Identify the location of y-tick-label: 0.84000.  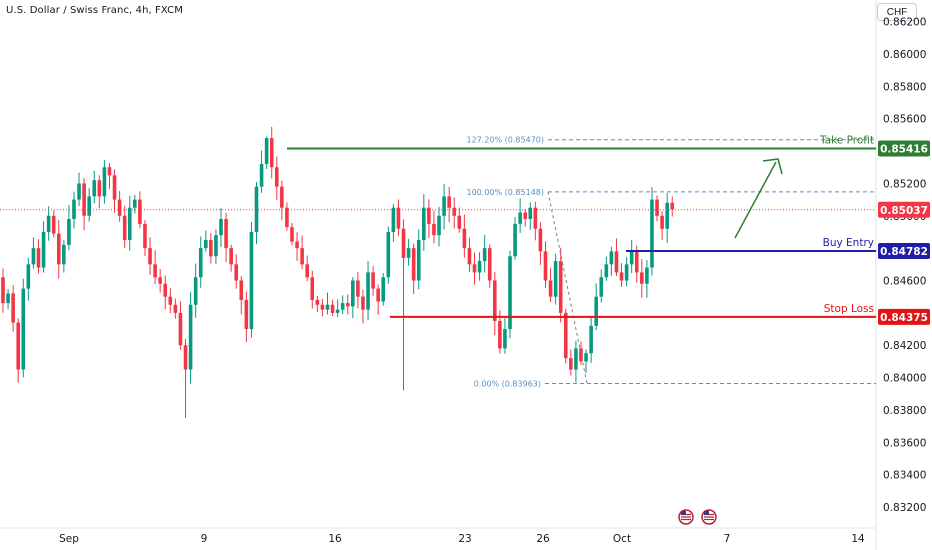
(904, 379).